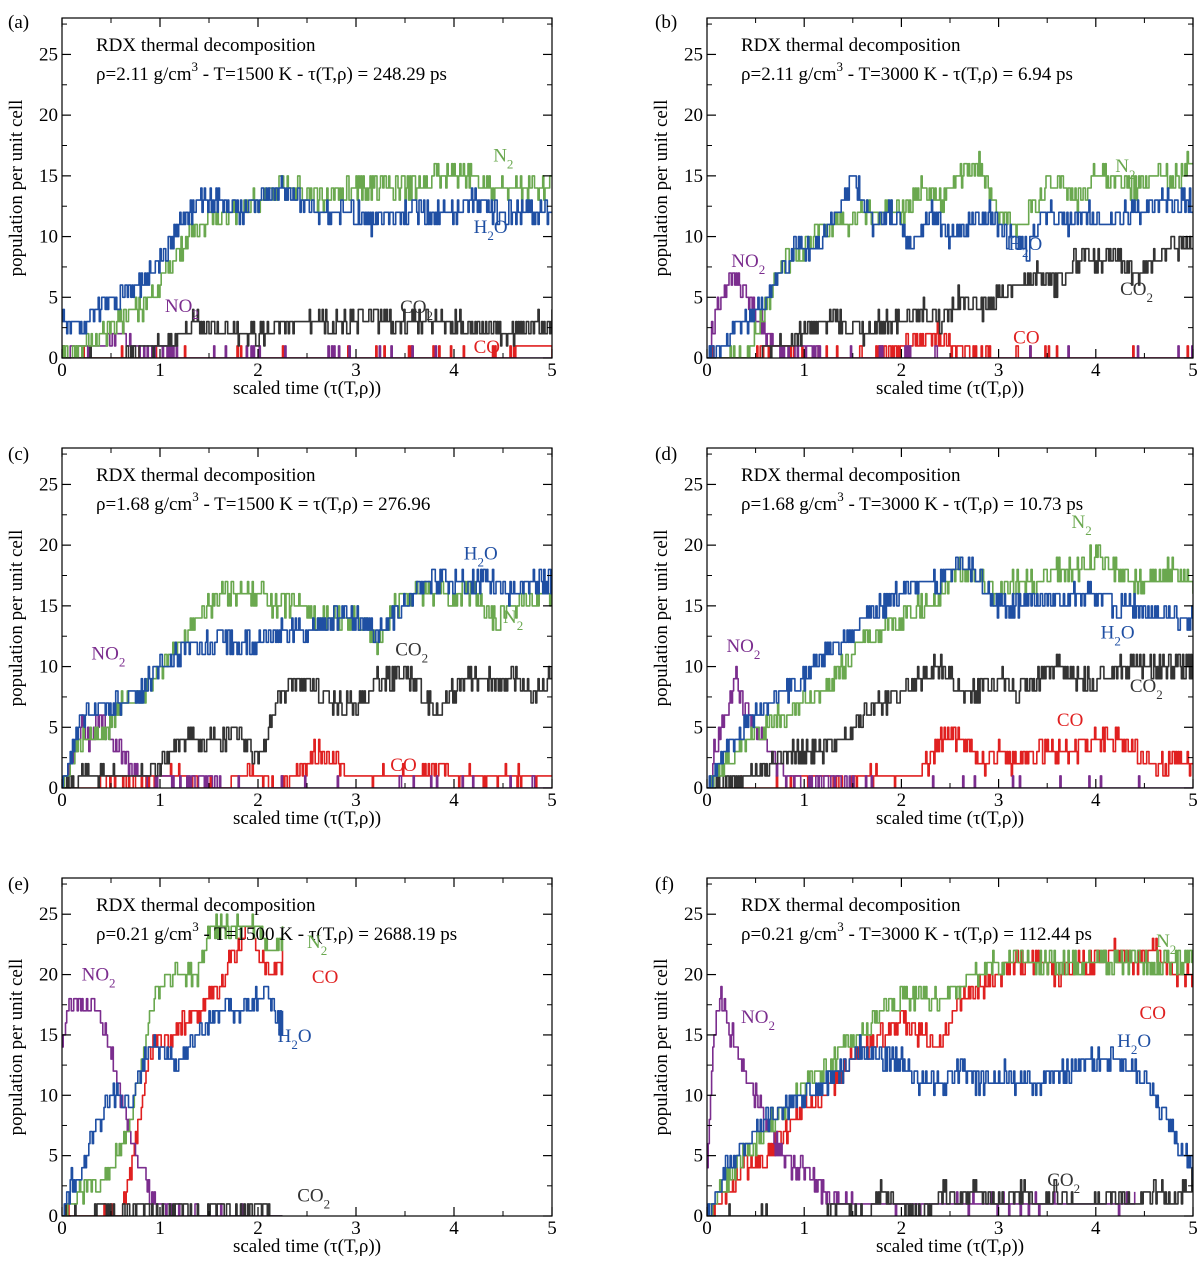 Image resolution: width=1198 pixels, height=1263 pixels. What do you see at coordinates (18, 884) in the screenshot?
I see `panel-label: (e)` at bounding box center [18, 884].